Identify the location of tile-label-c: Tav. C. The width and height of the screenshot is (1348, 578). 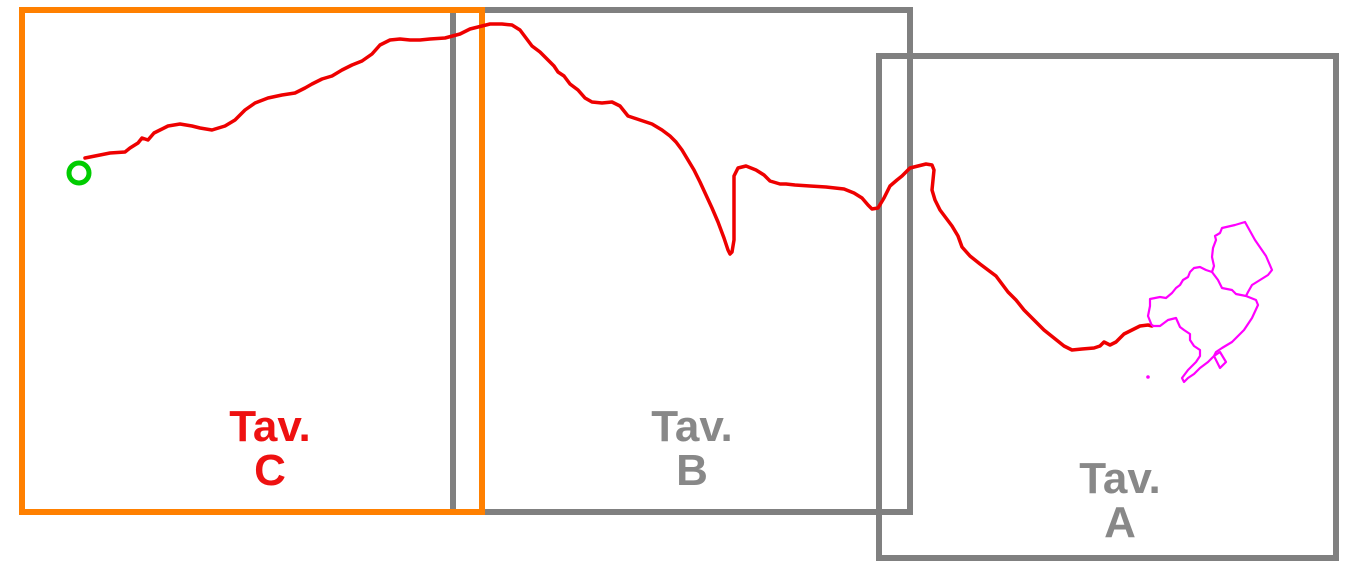
(270, 449).